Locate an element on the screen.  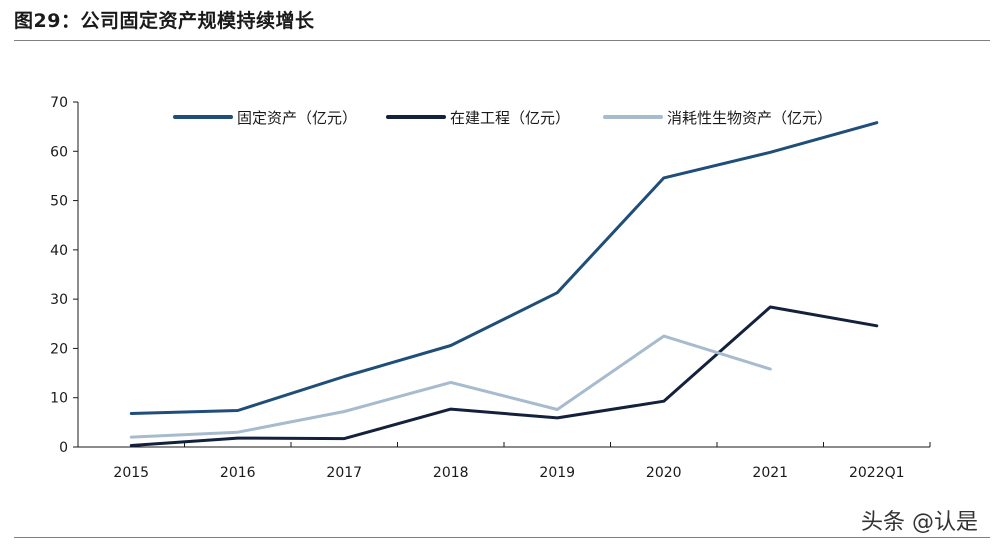
y-tick-label: 60 is located at coordinates (59, 152).